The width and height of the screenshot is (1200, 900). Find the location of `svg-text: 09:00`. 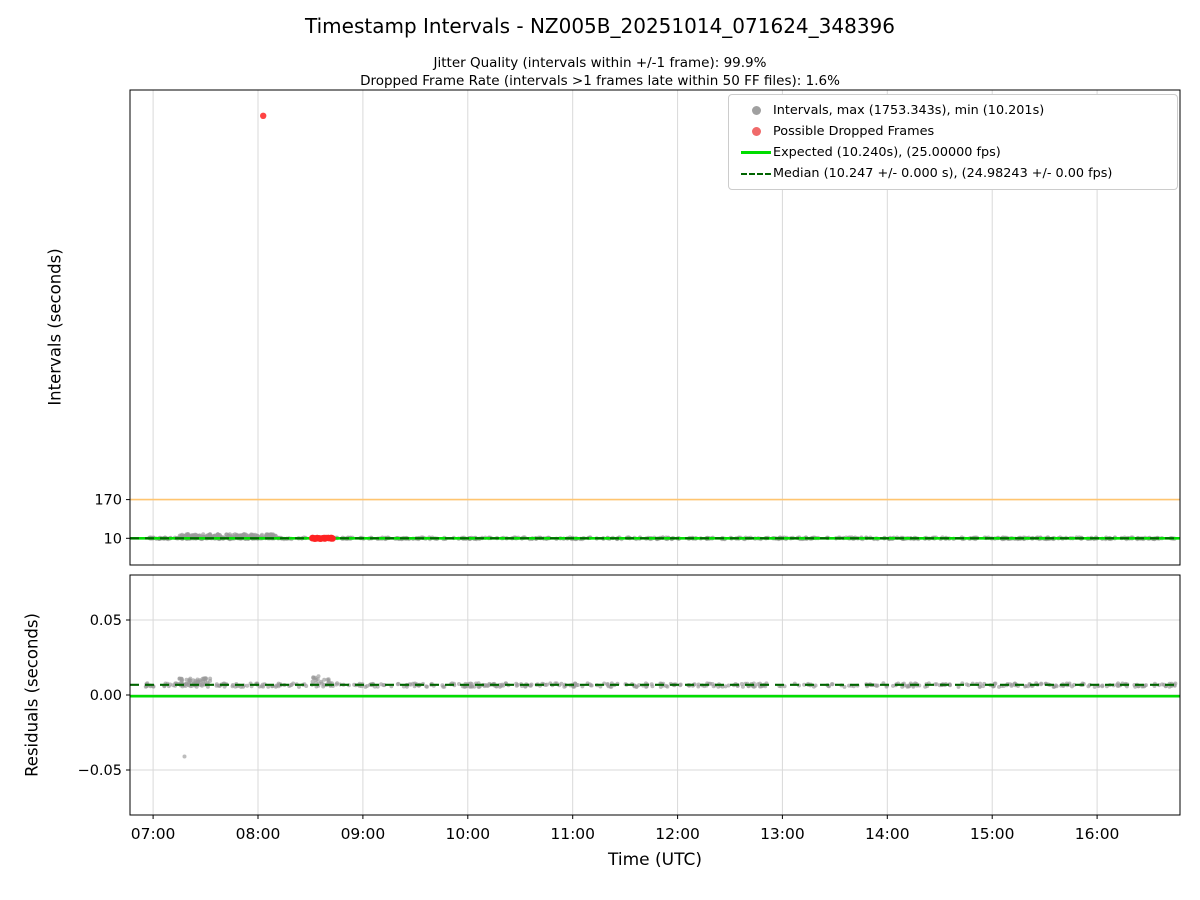

svg-text: 09:00 is located at coordinates (363, 834).